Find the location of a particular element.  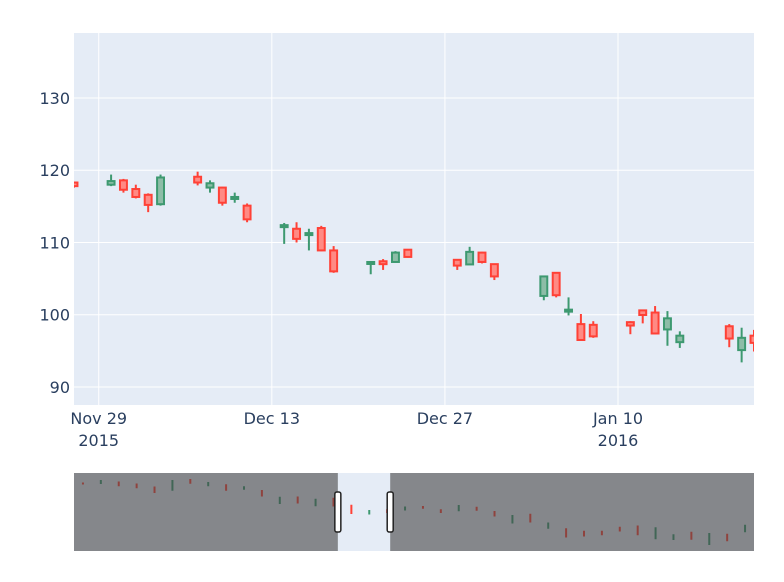

range-slider is located at coordinates (414, 512).